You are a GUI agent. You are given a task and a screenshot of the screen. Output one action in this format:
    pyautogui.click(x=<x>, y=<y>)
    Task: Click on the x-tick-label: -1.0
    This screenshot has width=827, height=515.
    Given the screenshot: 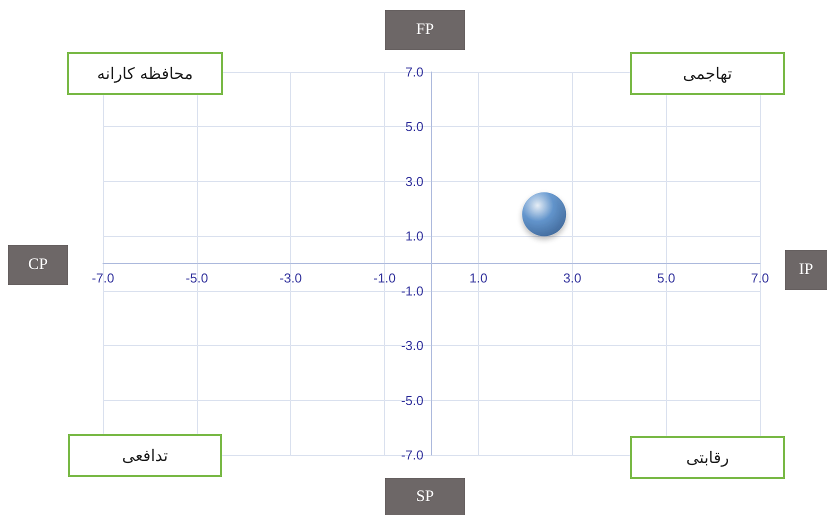 What is the action you would take?
    pyautogui.click(x=384, y=278)
    